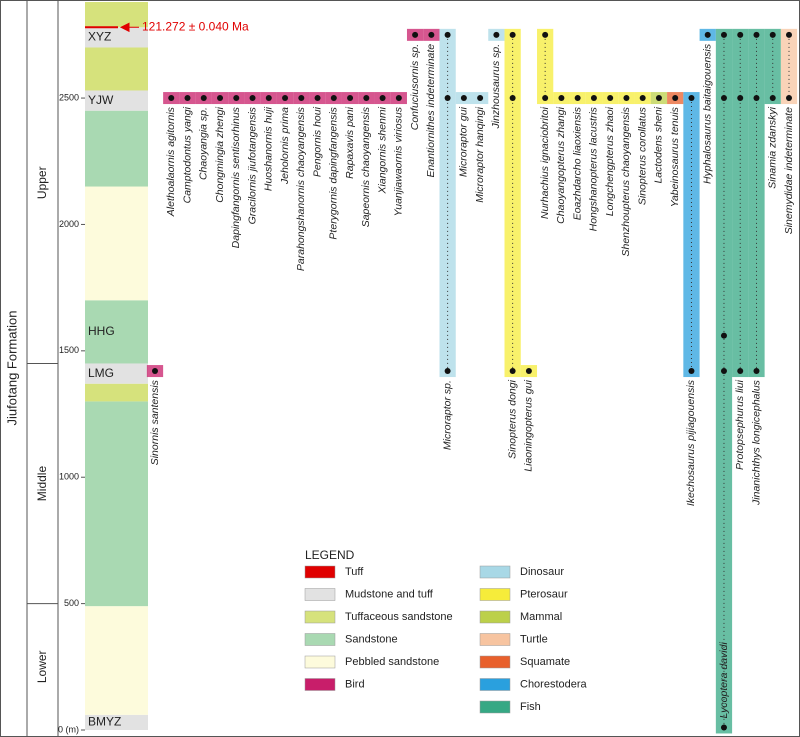  I want to click on taxon-name: Jinzhousaurus sp., so click(496, 87).